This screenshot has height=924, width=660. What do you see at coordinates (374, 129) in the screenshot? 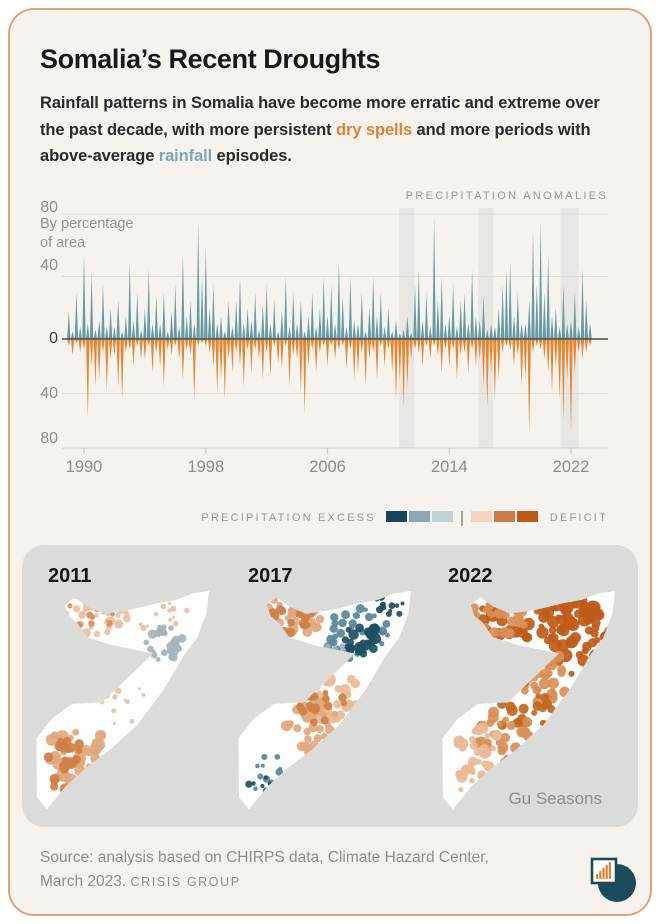
I see `dry-spells-highlight: dry spells` at bounding box center [374, 129].